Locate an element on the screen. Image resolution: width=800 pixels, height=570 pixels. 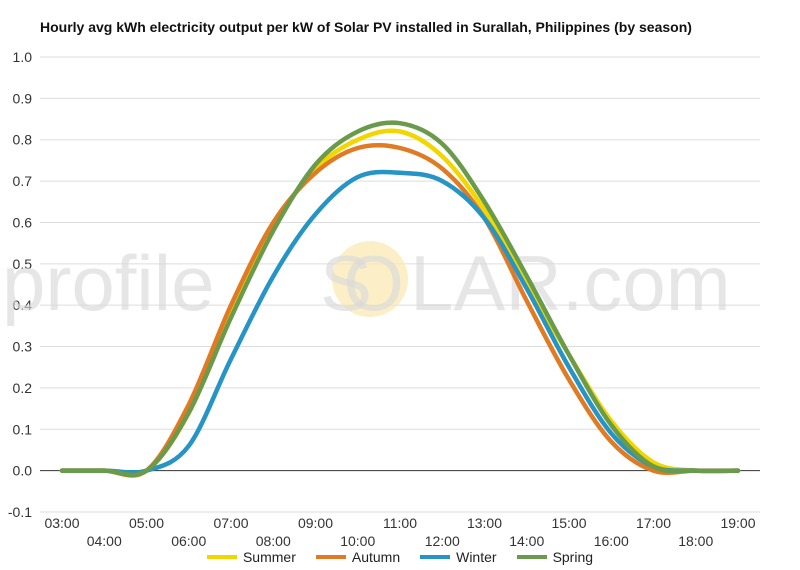
legend-label: Summer is located at coordinates (269, 557).